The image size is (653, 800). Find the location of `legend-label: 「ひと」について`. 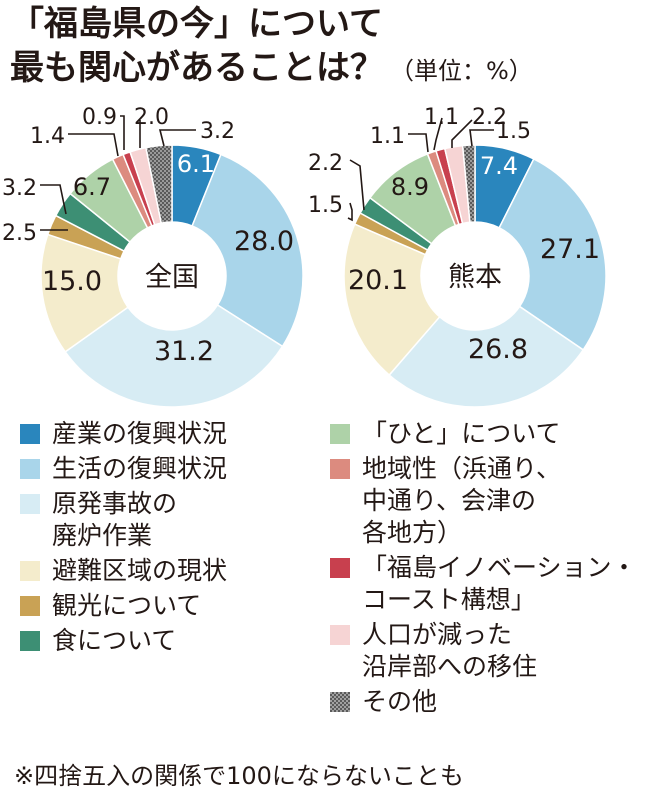

legend-label: 「ひと」について is located at coordinates (461, 433).